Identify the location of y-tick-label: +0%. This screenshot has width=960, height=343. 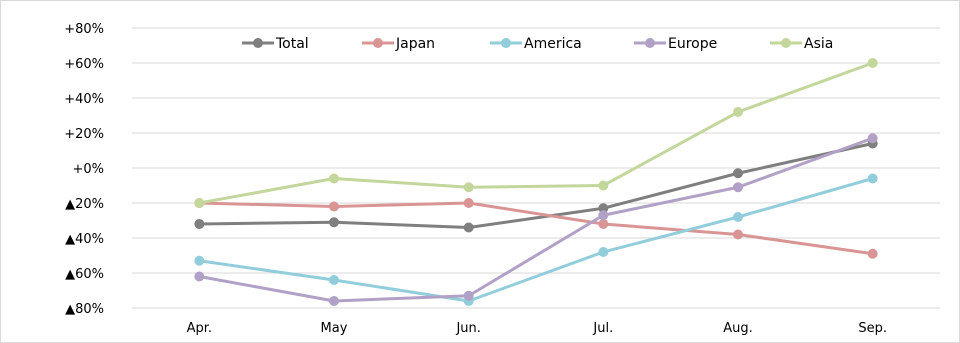
(88, 169).